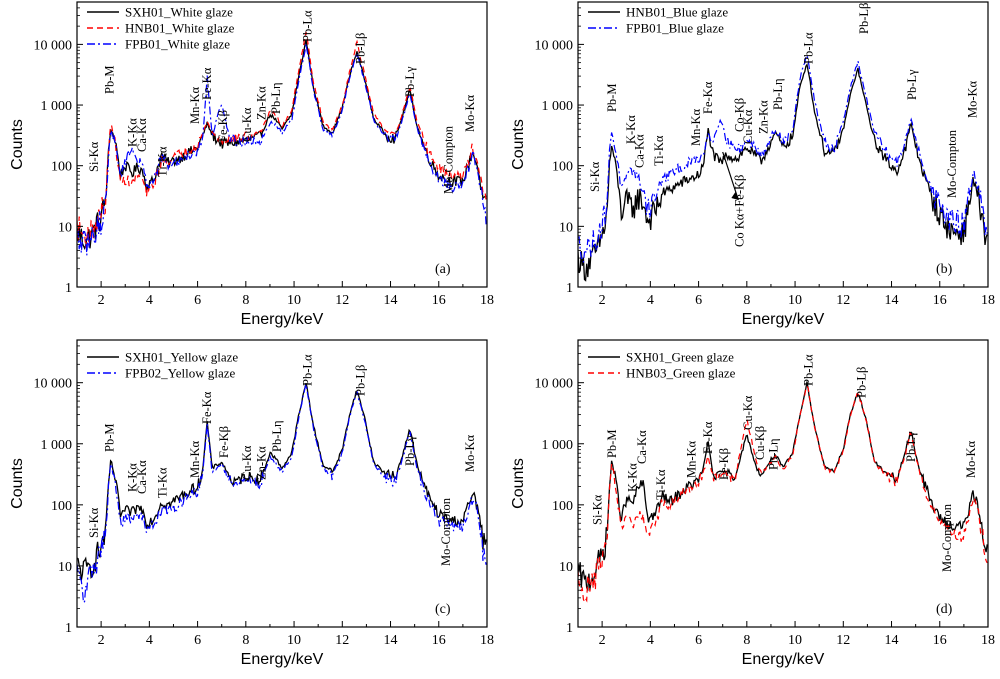  What do you see at coordinates (282, 319) in the screenshot?
I see `x-axis-title: Energy/keV` at bounding box center [282, 319].